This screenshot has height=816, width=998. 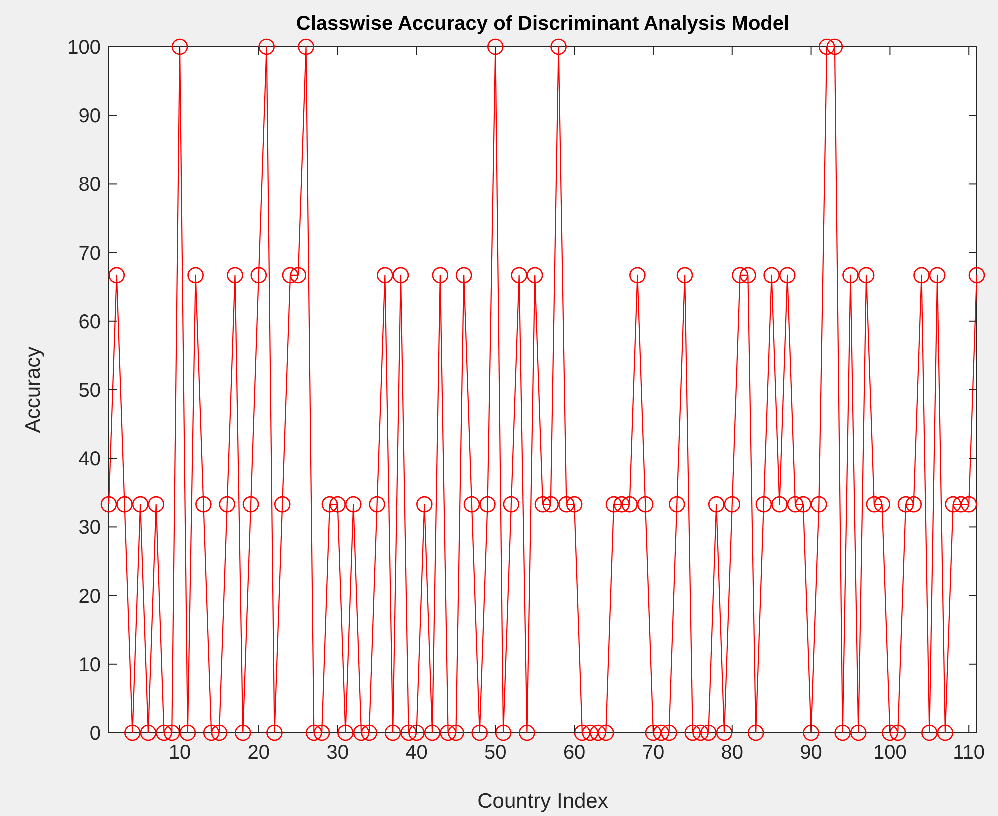 I want to click on x-tick-label: 40, so click(x=417, y=753).